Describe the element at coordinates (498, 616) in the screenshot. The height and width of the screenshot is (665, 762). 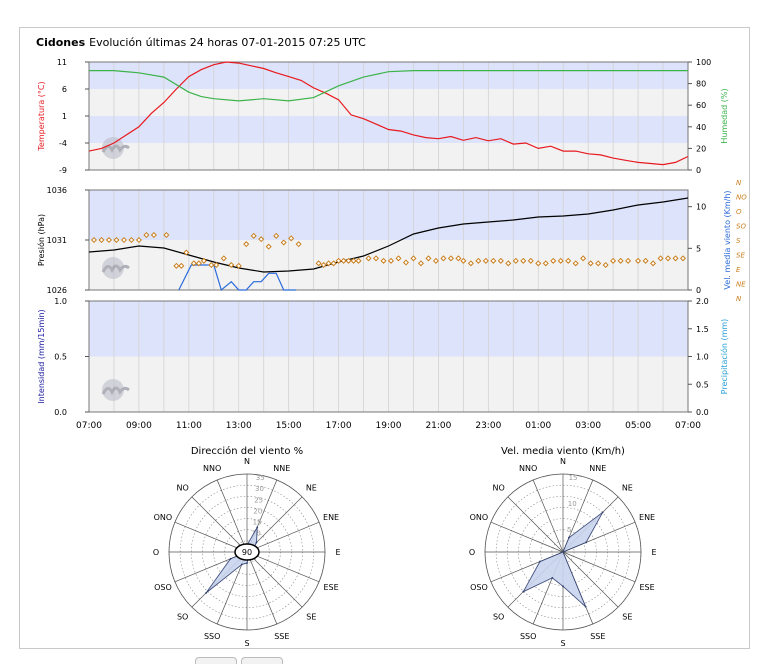
I see `polar-direction-label: SO` at that location.